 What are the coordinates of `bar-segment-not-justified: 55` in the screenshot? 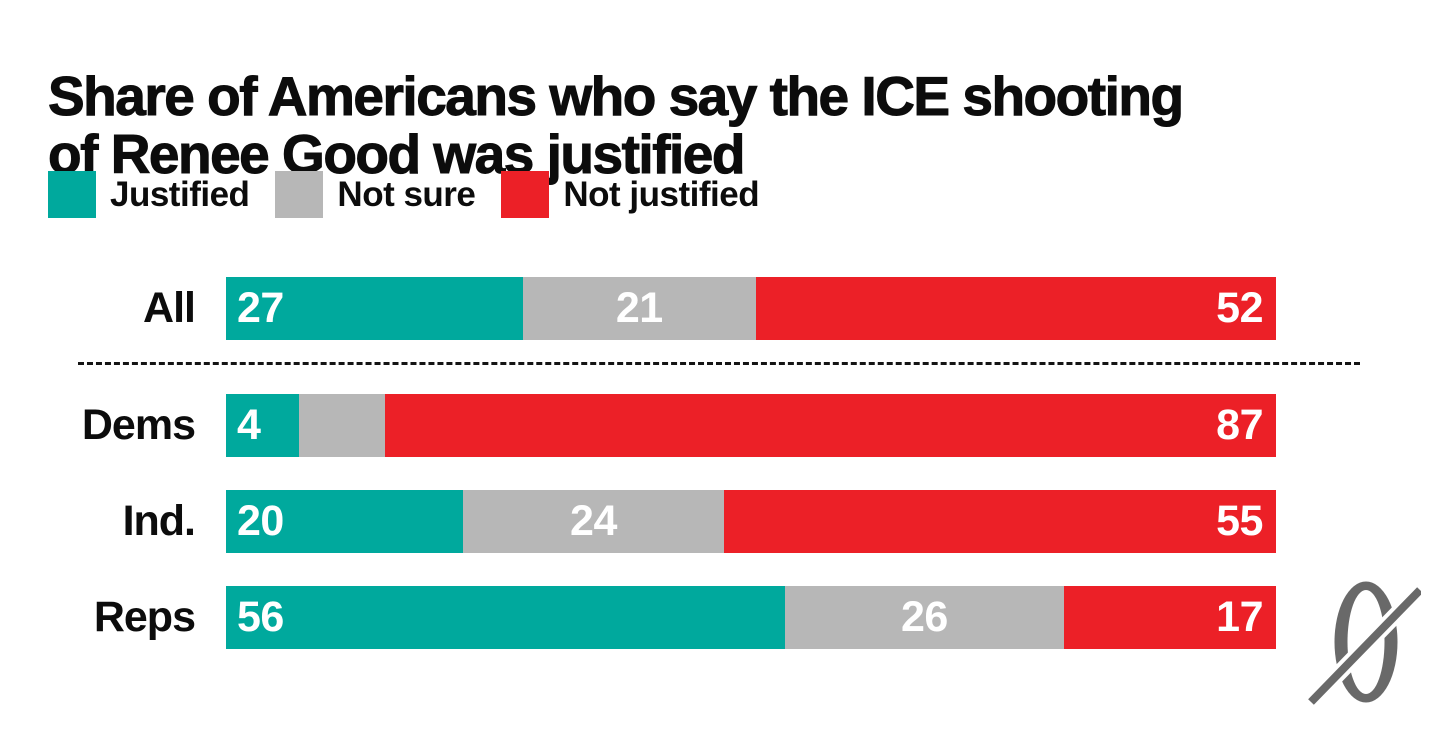 It's located at (1000, 521).